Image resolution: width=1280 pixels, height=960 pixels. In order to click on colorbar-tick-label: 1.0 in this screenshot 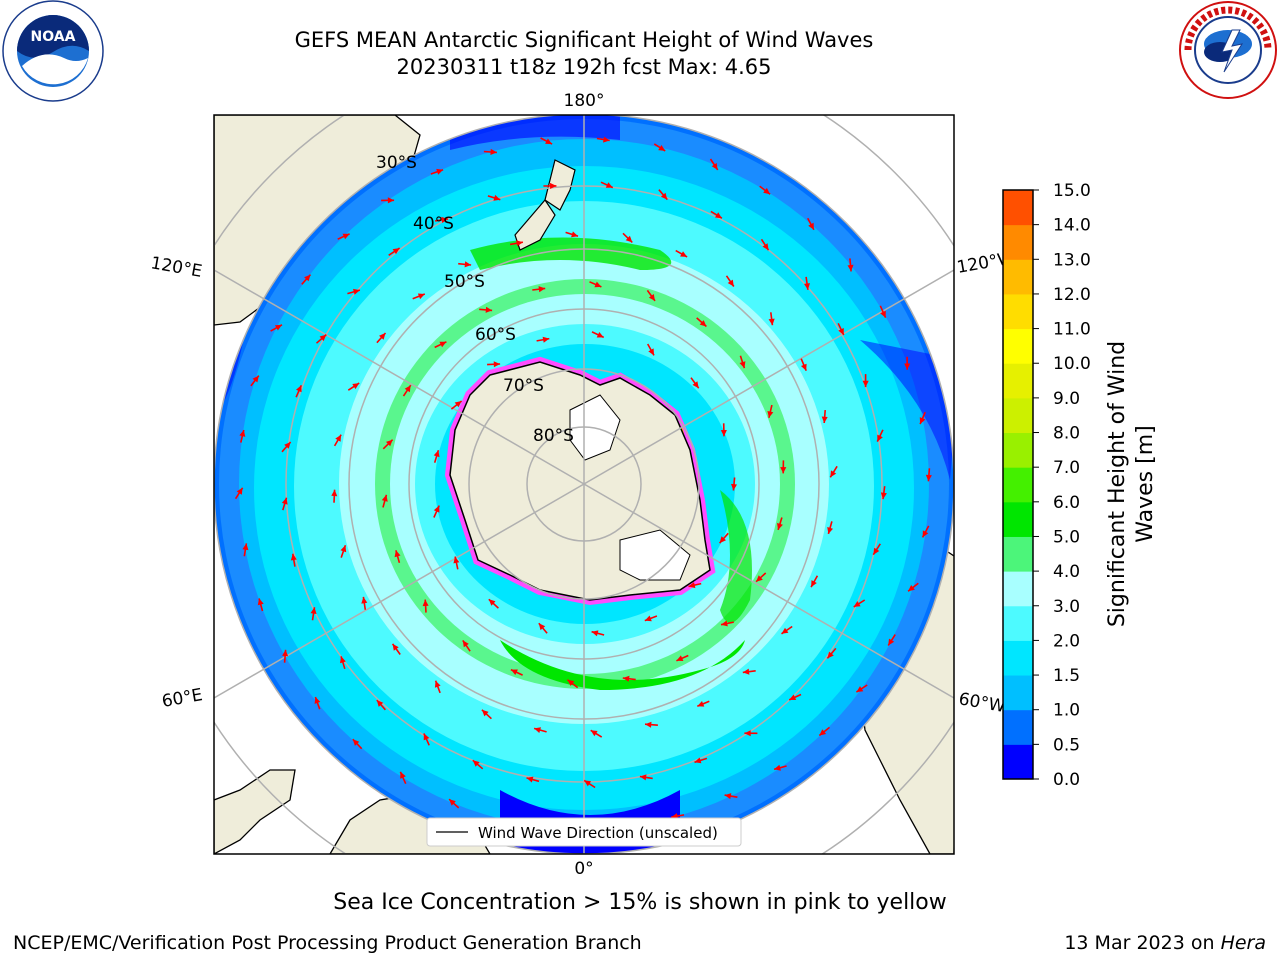, I will do `click(1066, 711)`.